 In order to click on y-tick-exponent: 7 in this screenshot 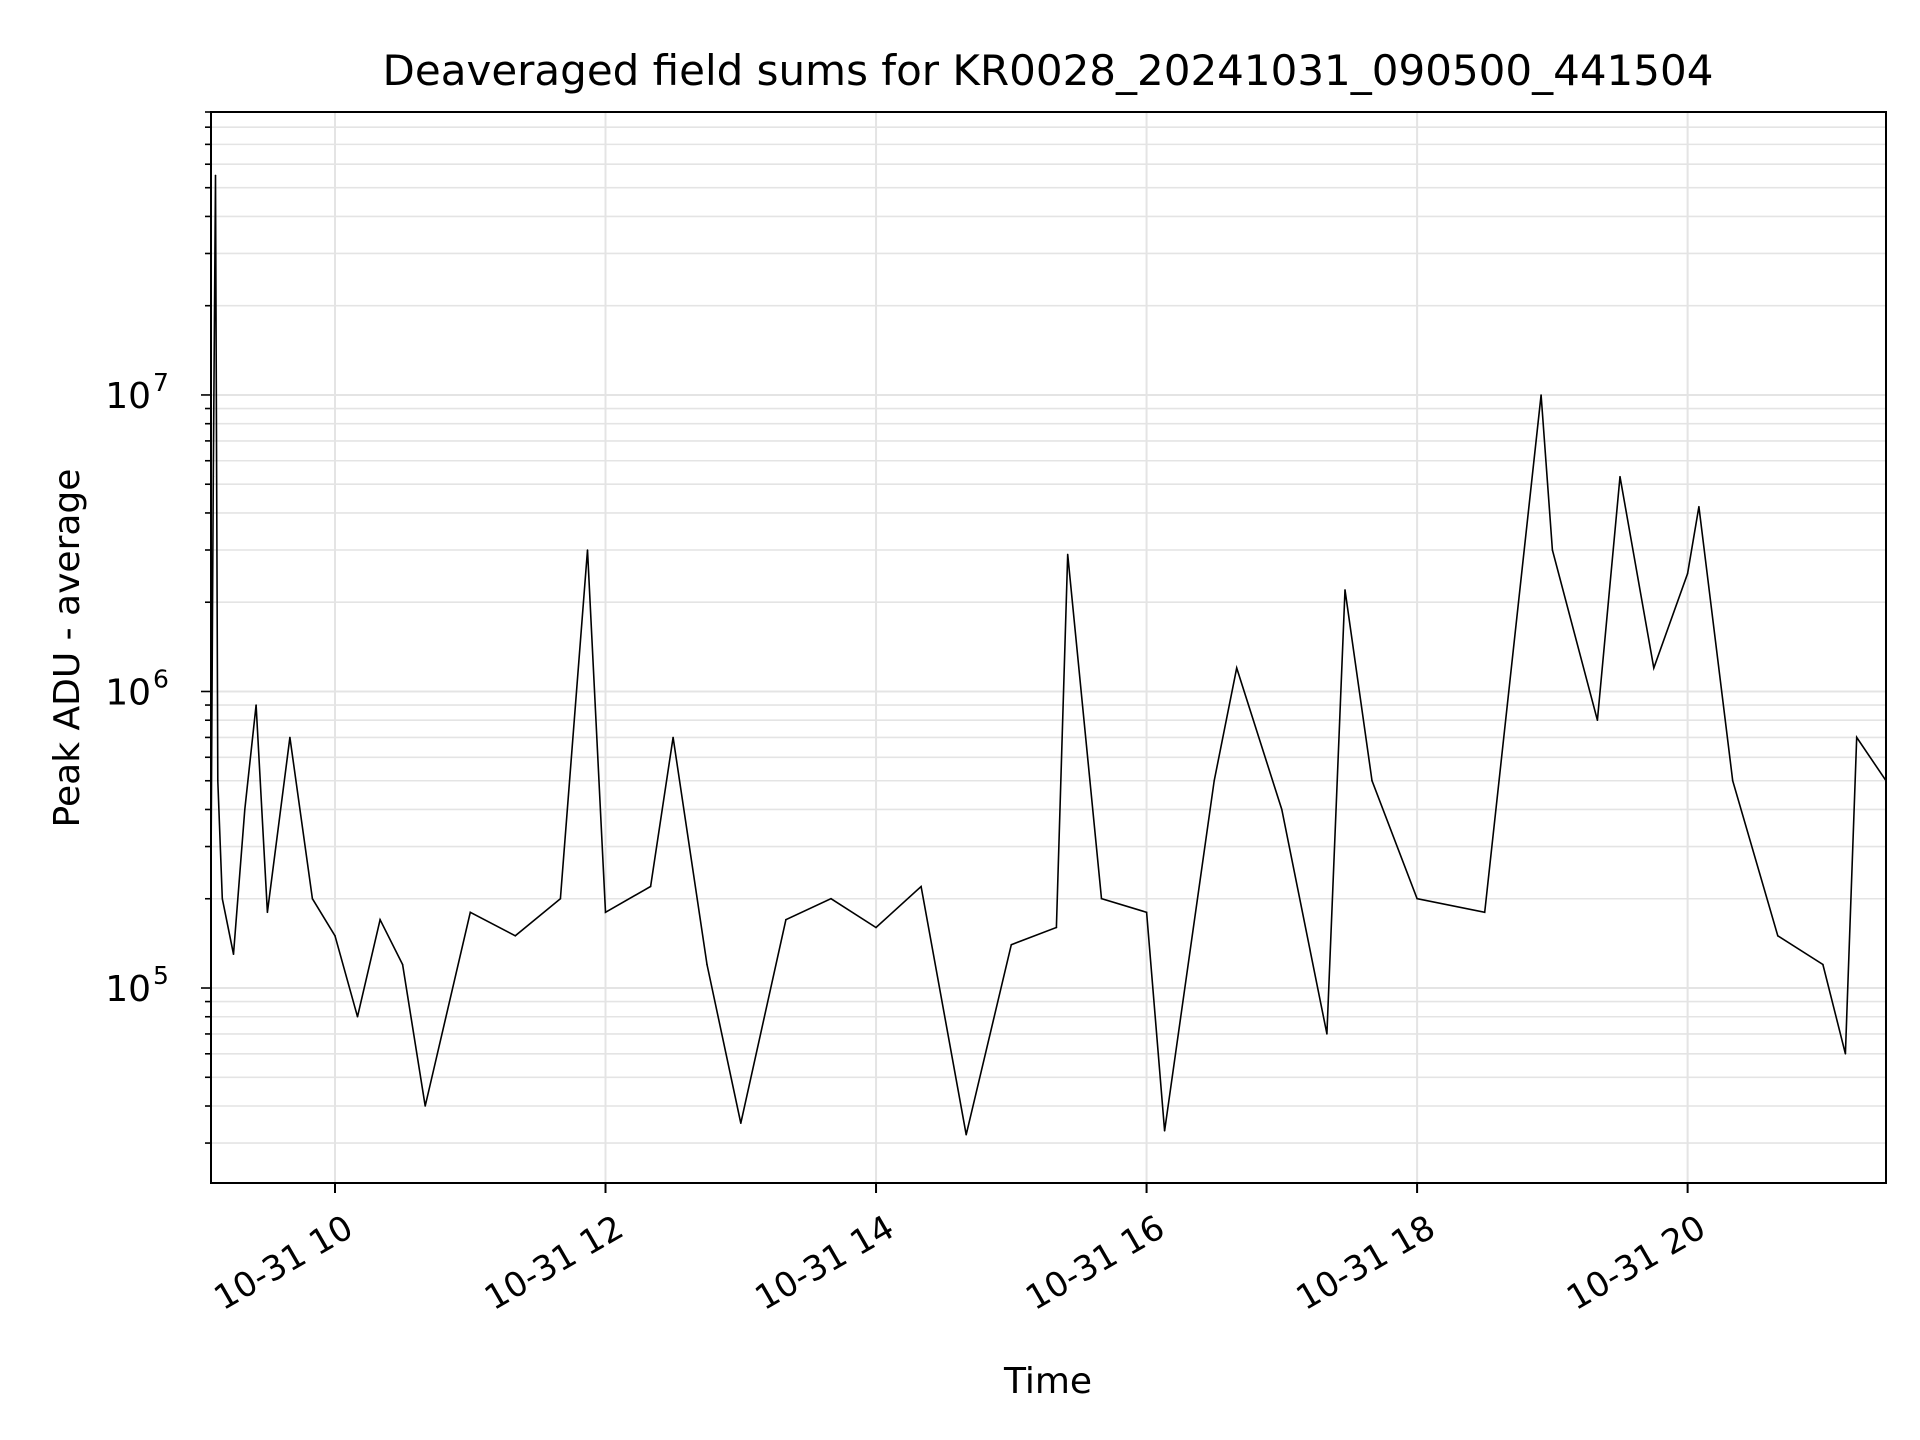, I will do `click(161, 382)`.